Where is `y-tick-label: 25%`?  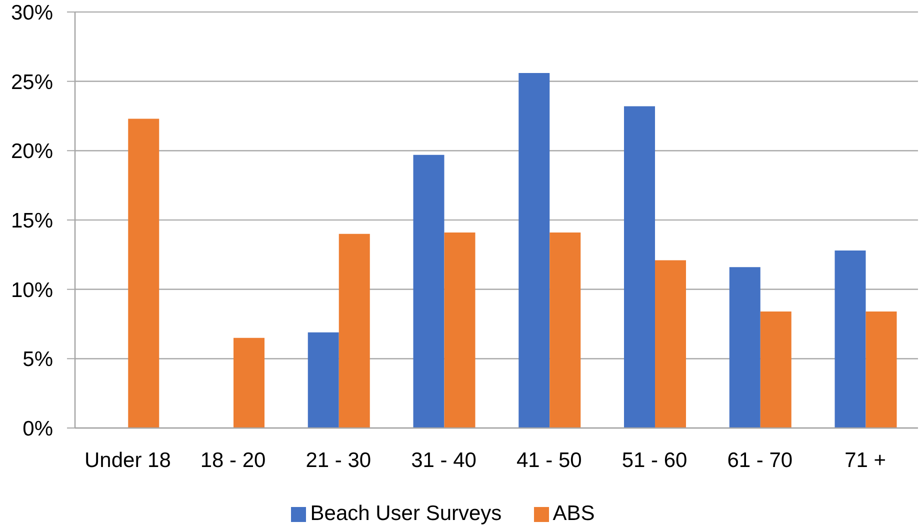 y-tick-label: 25% is located at coordinates (31, 82).